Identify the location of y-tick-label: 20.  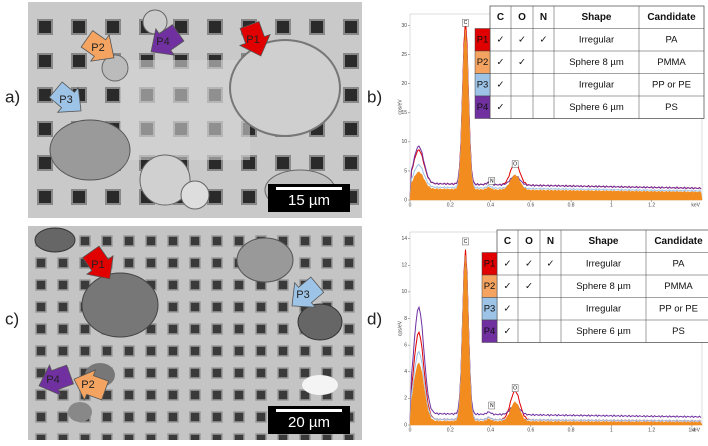
(404, 84).